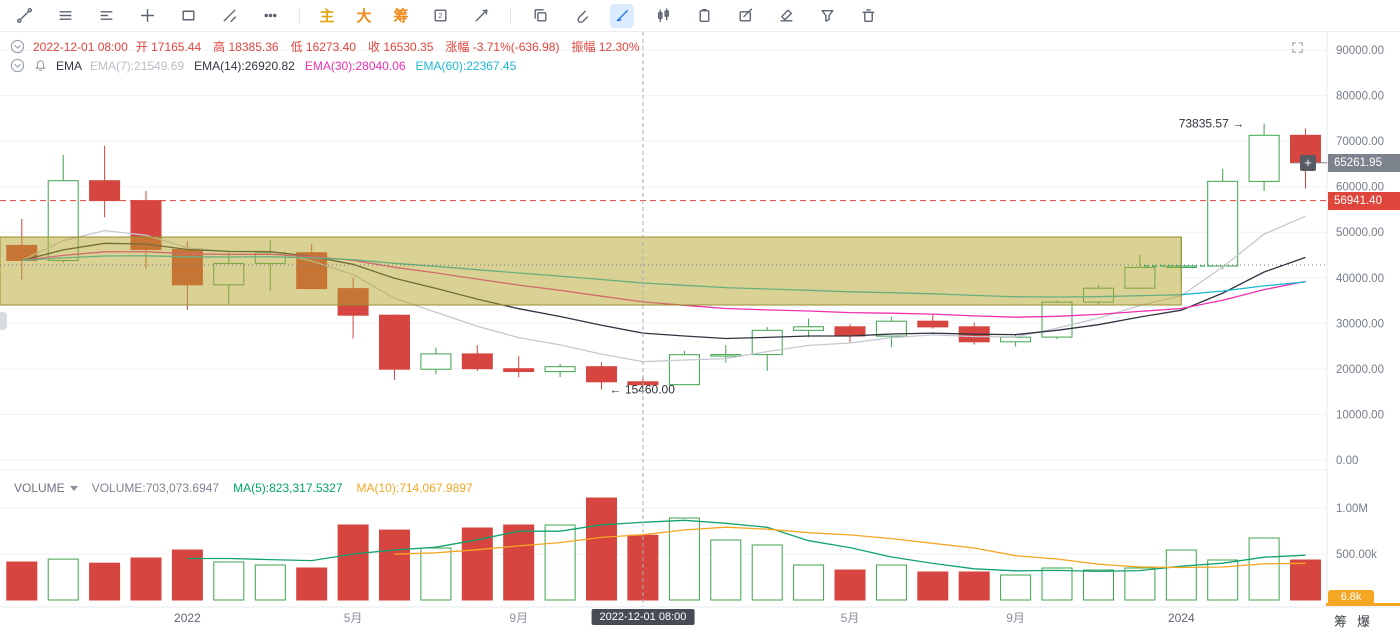  Describe the element at coordinates (1347, 461) in the screenshot. I see `svg-text: 0.00` at that location.